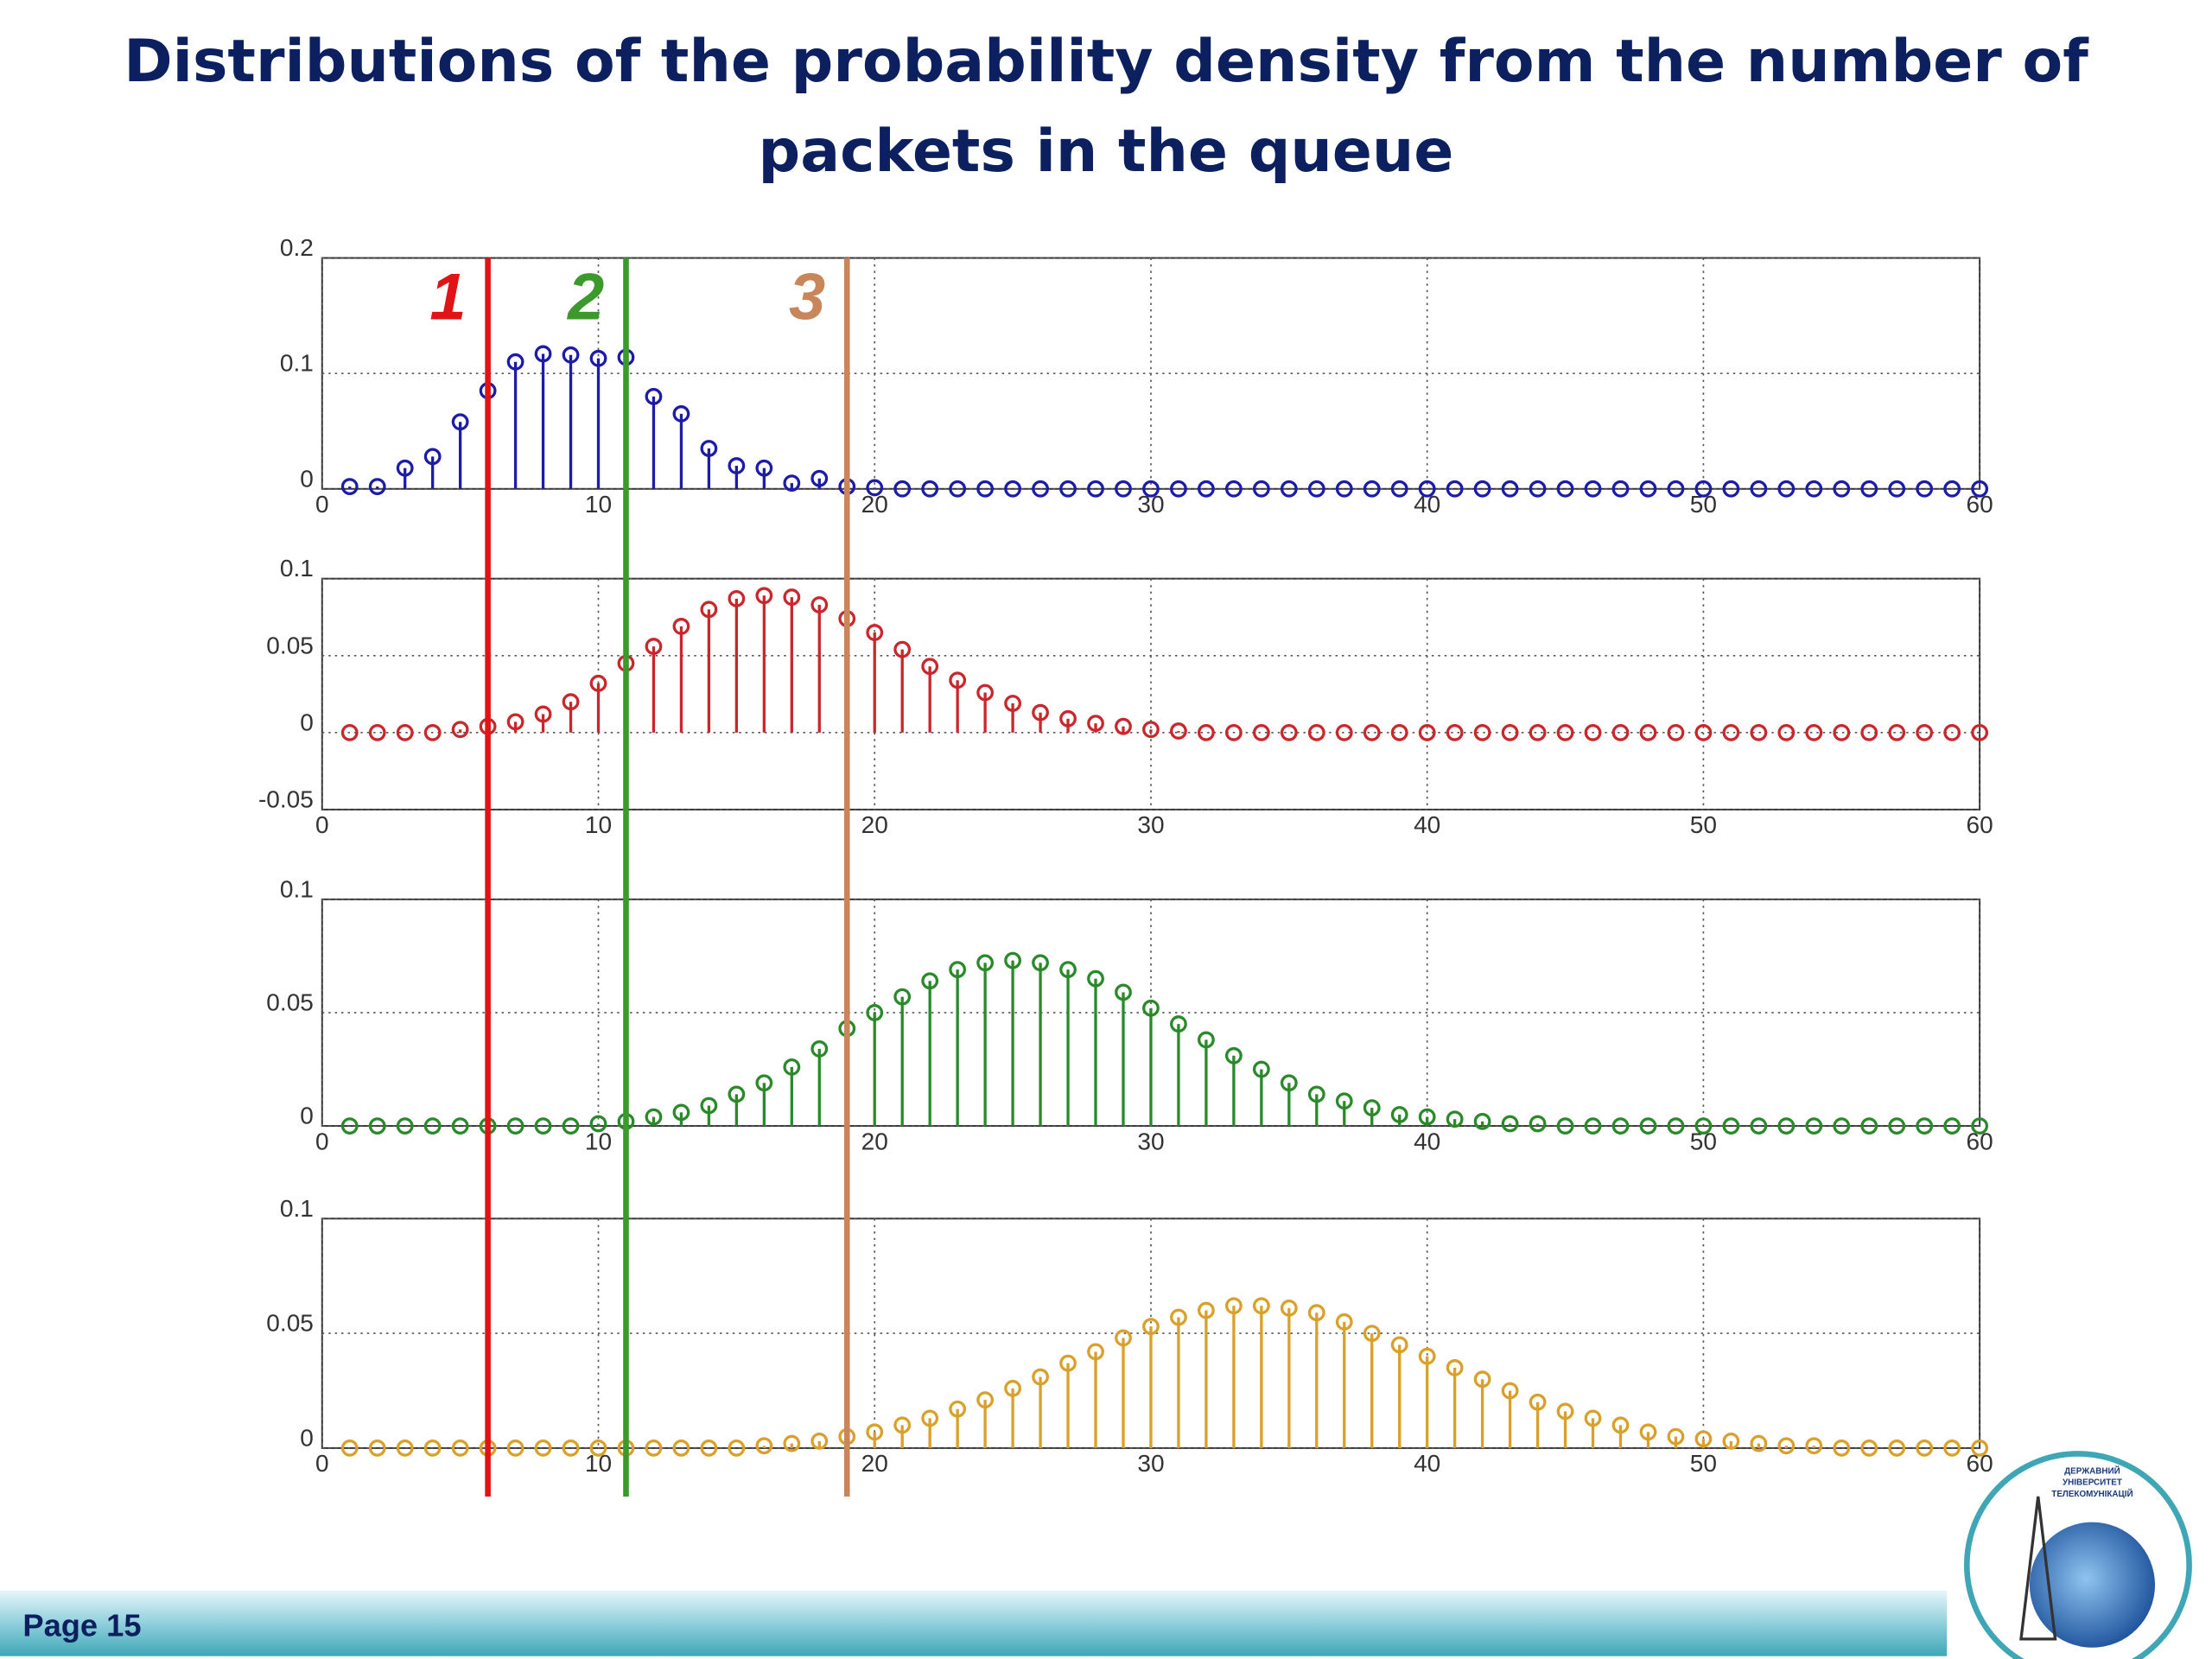 This screenshot has height=1659, width=2212. What do you see at coordinates (1427, 1141) in the screenshot?
I see `x-tick-label: 40` at bounding box center [1427, 1141].